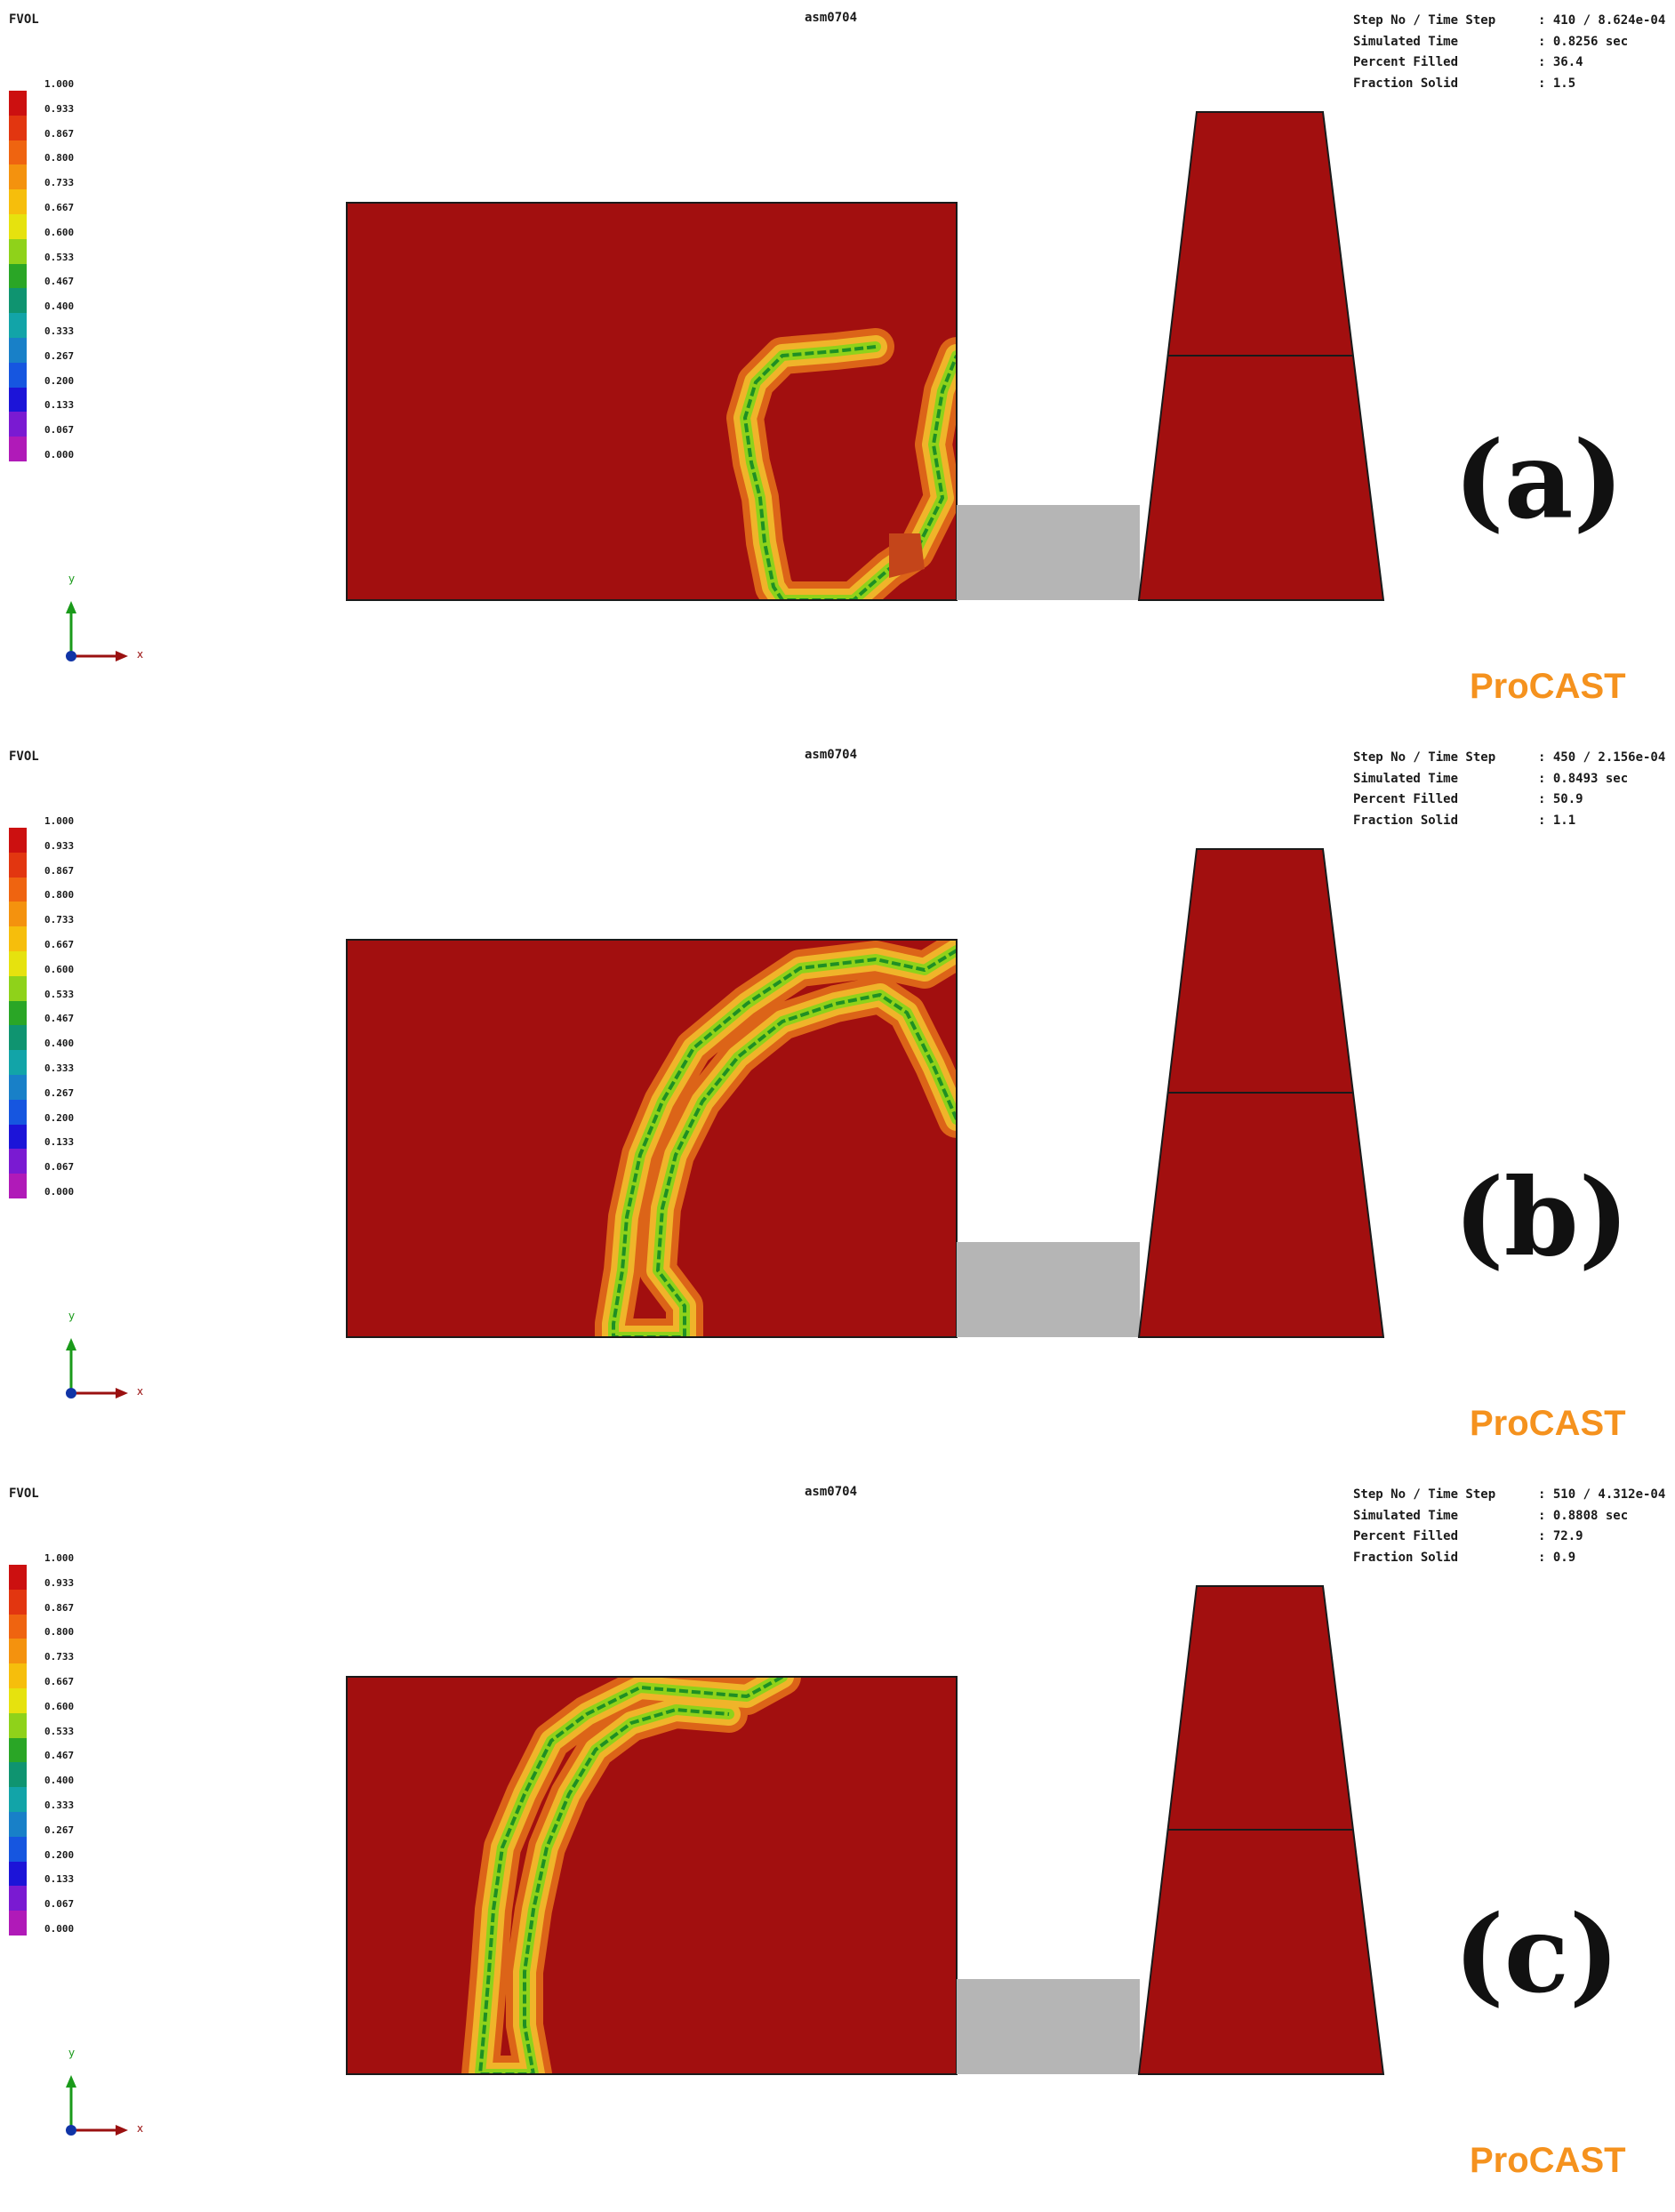  What do you see at coordinates (907, 555) in the screenshot?
I see `front-blob` at bounding box center [907, 555].